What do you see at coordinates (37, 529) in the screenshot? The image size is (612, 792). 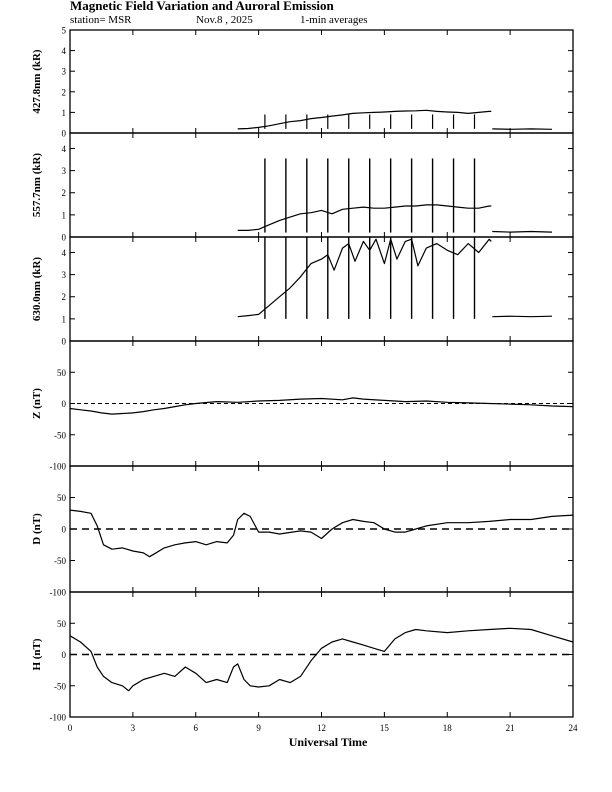 I see `y-axis-label: D (nT)` at bounding box center [37, 529].